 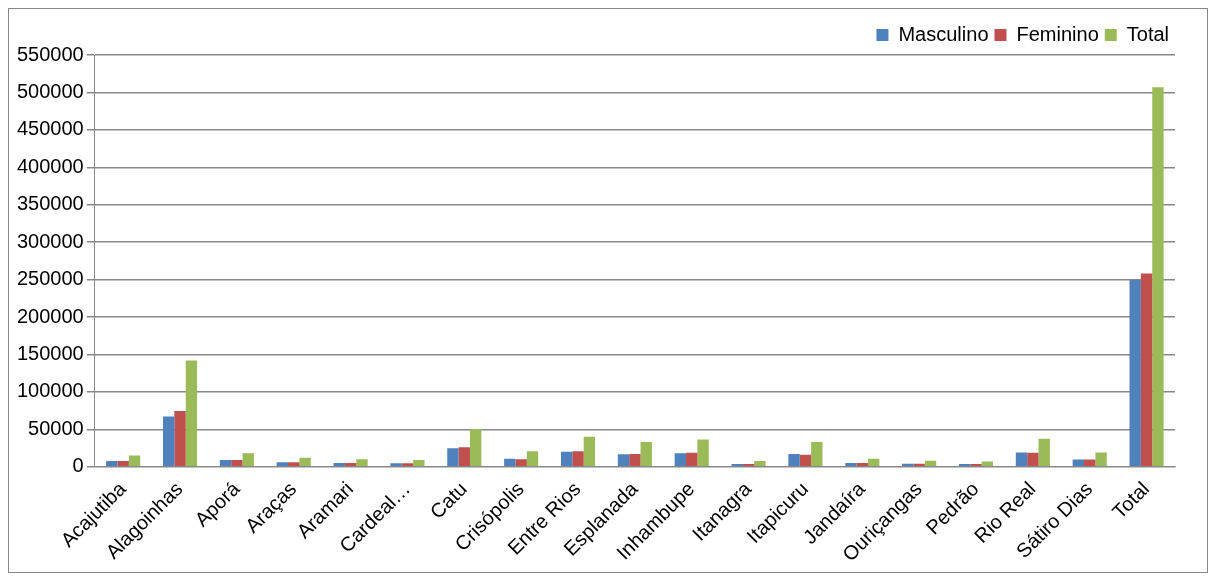 I want to click on y-tick-label: 550000, so click(x=50, y=53).